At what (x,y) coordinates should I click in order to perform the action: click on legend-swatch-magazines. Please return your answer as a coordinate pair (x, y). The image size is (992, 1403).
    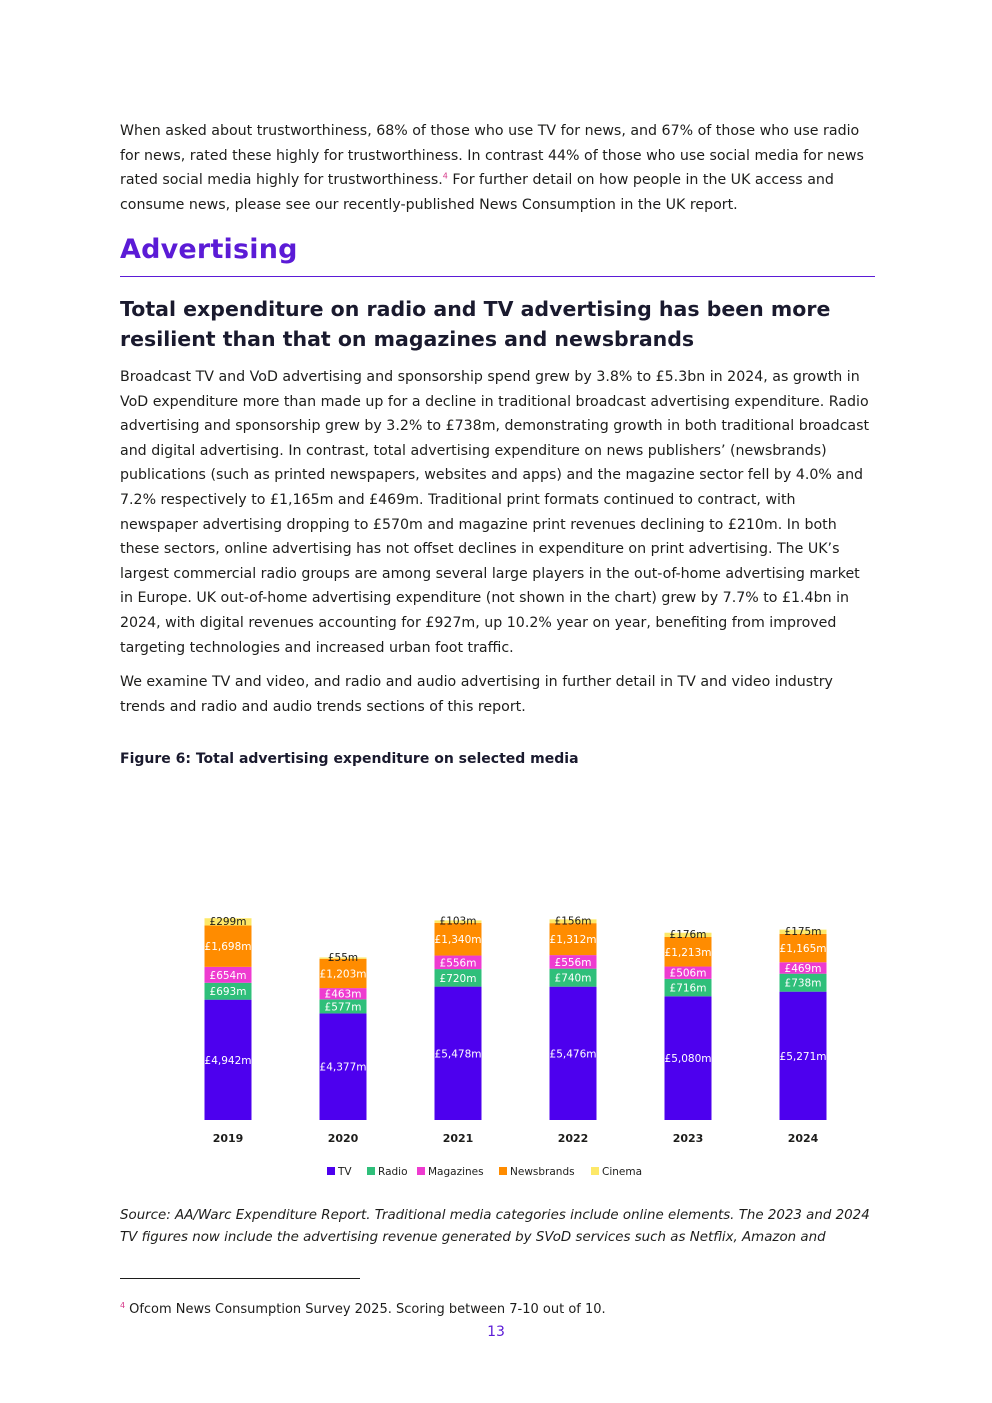
    Looking at the image, I should click on (421, 1171).